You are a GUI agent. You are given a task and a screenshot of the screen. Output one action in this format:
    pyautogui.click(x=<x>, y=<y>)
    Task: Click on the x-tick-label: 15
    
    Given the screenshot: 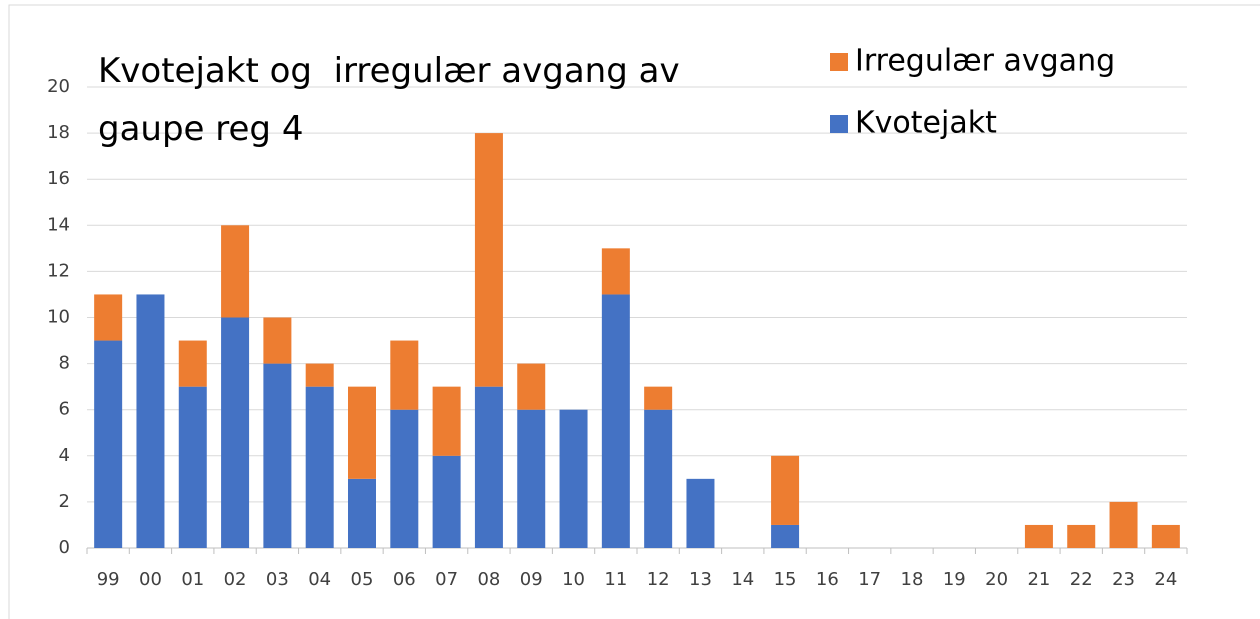 What is the action you would take?
    pyautogui.click(x=785, y=579)
    